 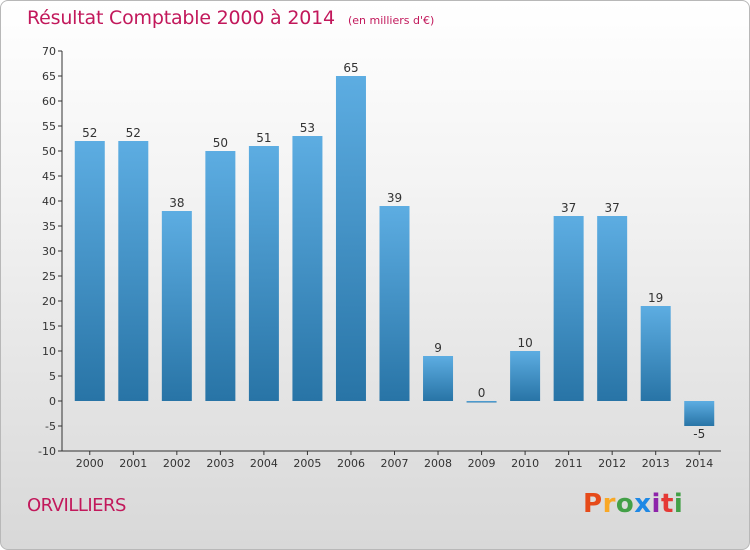 What do you see at coordinates (656, 463) in the screenshot?
I see `x-tick-label: 2013` at bounding box center [656, 463].